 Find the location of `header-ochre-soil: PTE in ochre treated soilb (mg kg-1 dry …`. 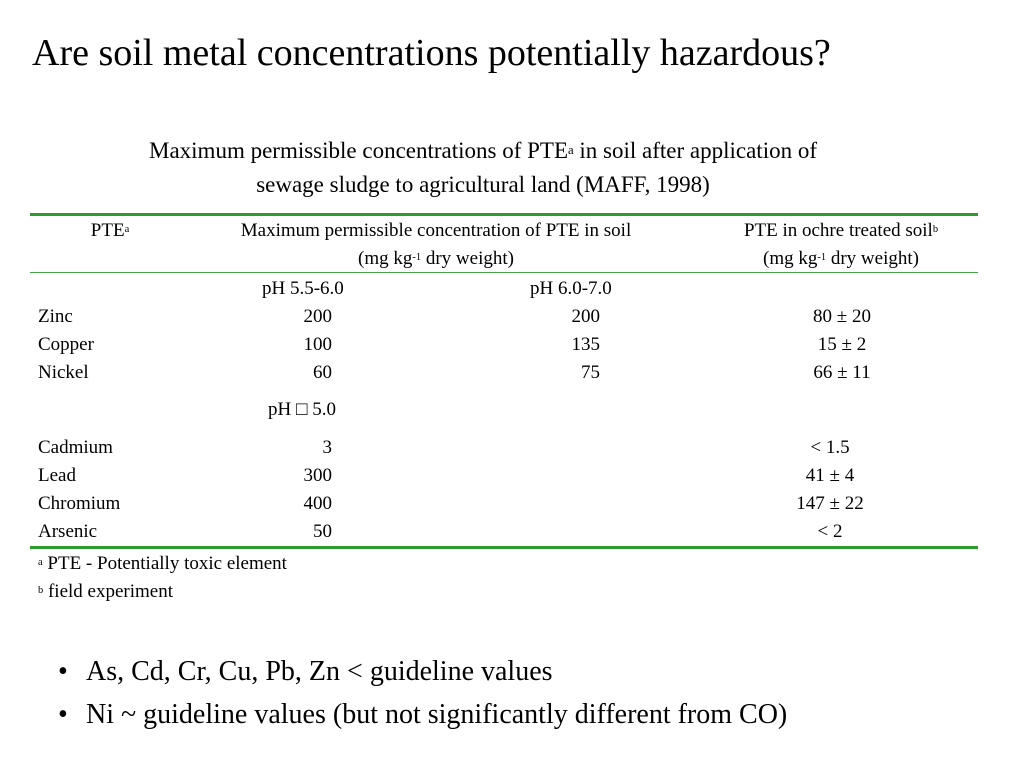

header-ochre-soil: PTE in ochre treated soilb (mg kg-1 dry … is located at coordinates (841, 244).